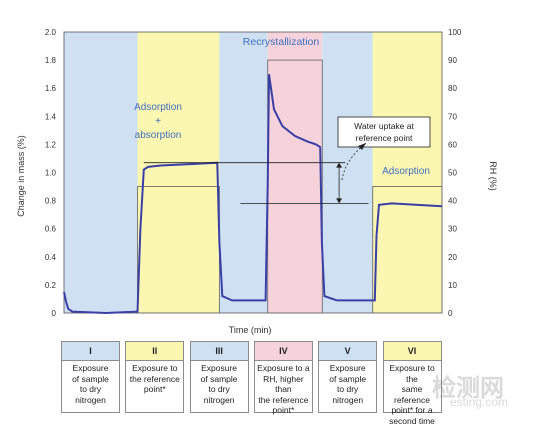 This screenshot has height=426, width=540. Describe the element at coordinates (384, 138) in the screenshot. I see `water-uptake-line2: reference point` at that location.